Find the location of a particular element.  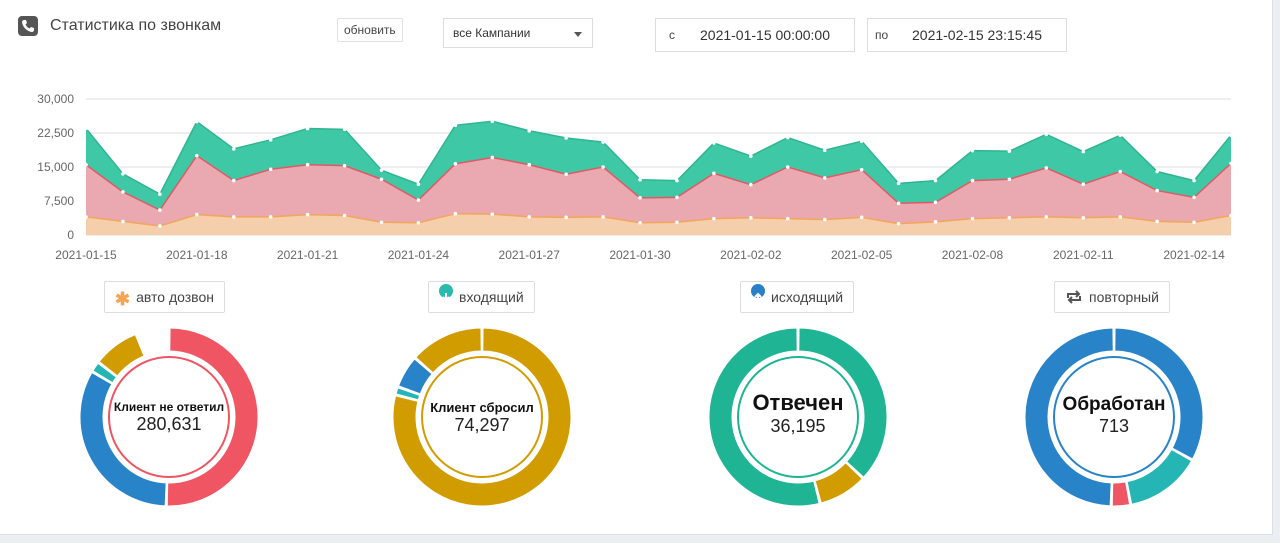

donut-processed-value: 713 is located at coordinates (1114, 426).